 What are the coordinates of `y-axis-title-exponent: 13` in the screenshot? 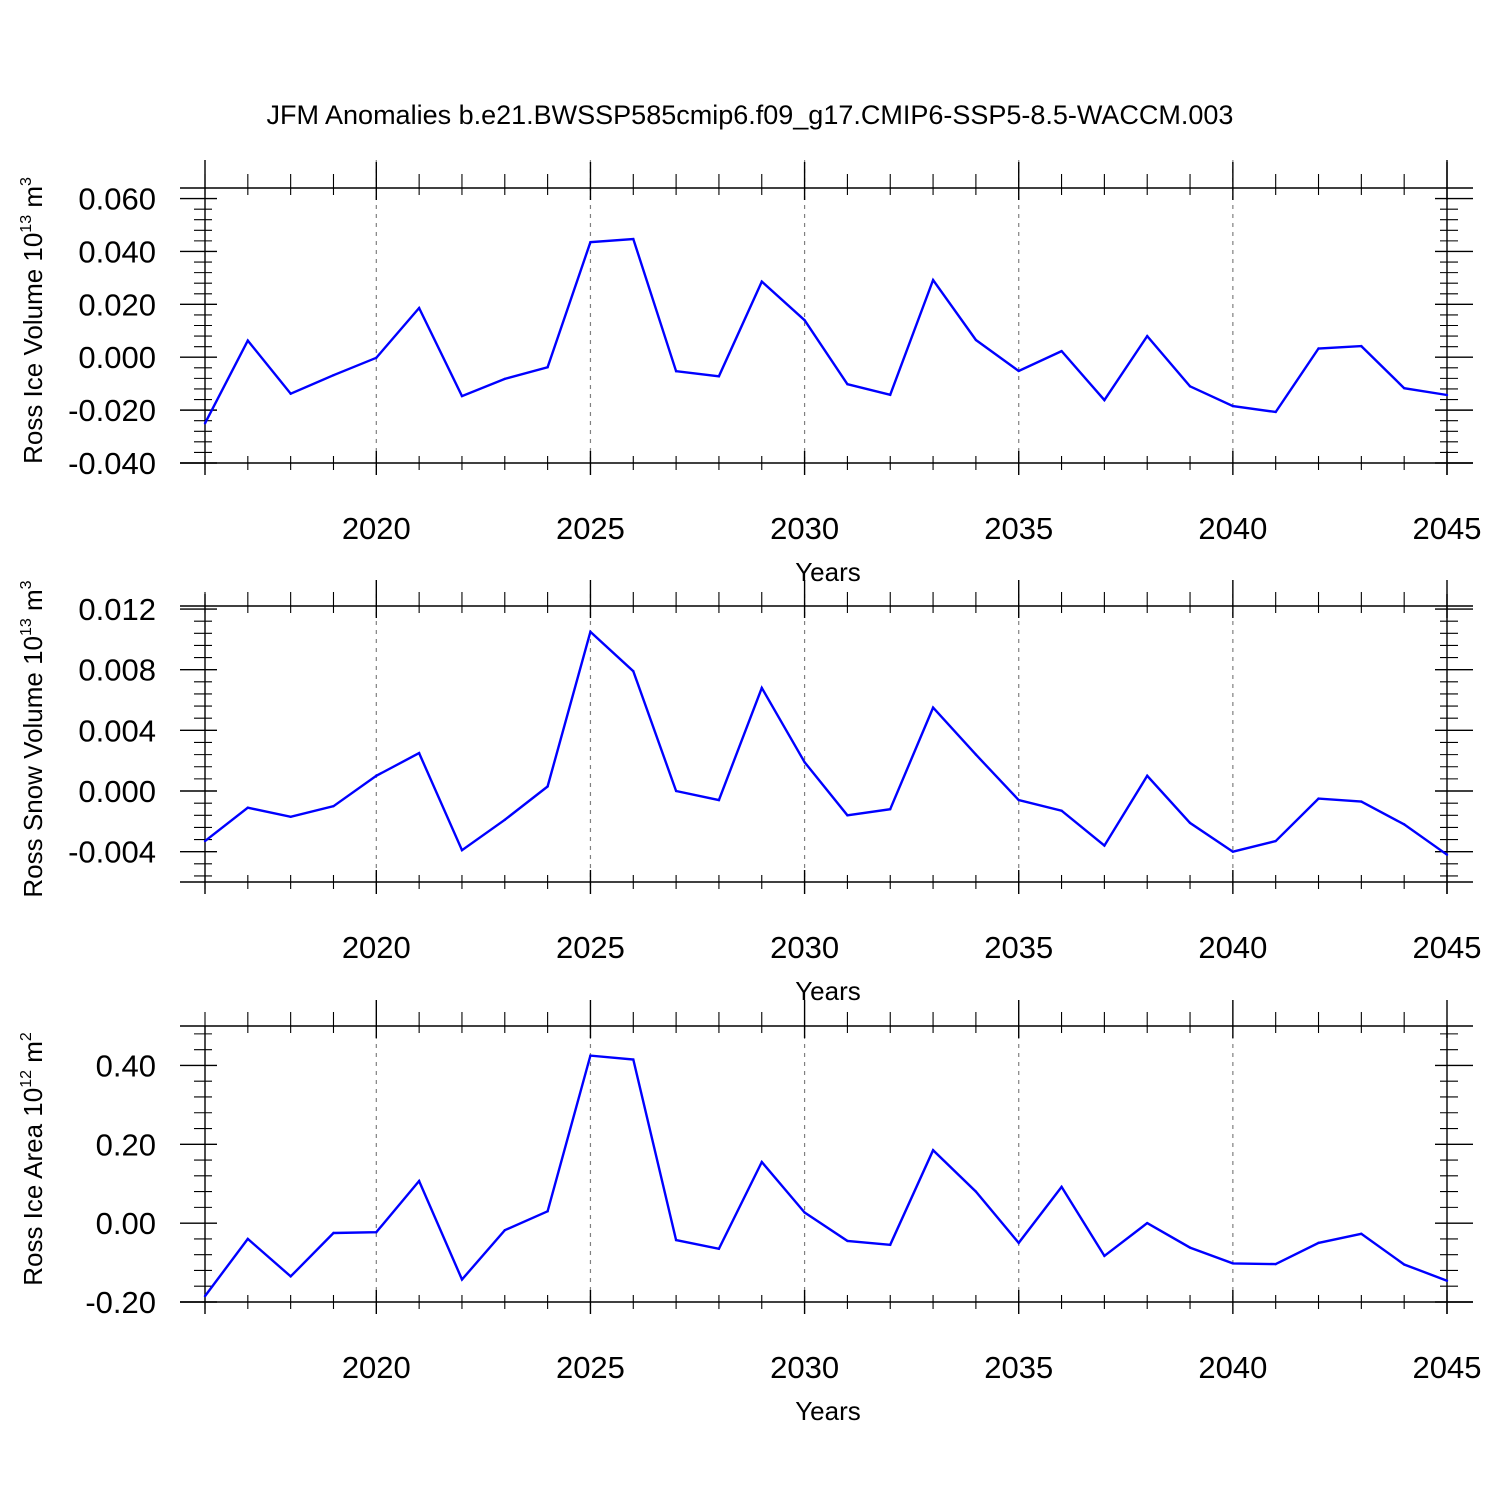 It's located at (26, 224).